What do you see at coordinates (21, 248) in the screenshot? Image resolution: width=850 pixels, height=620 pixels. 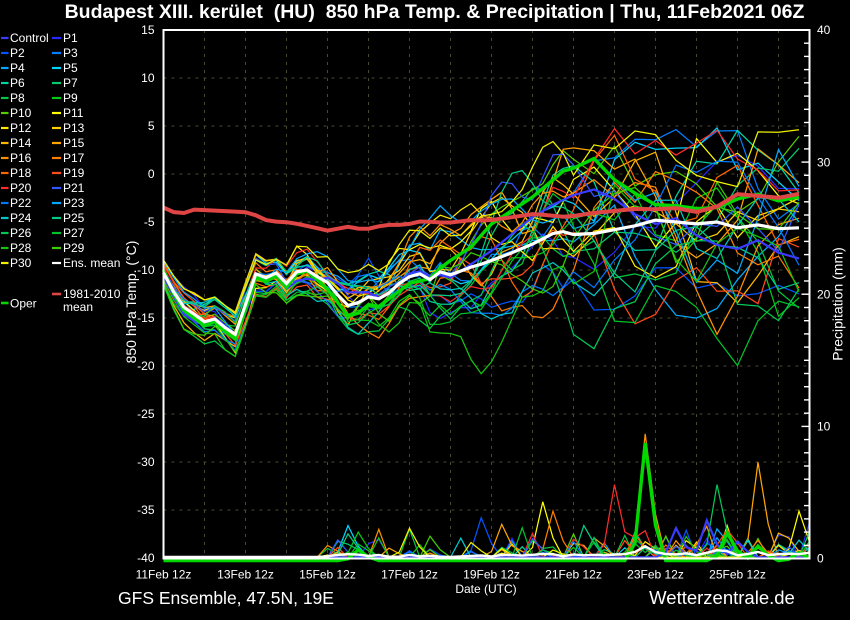 I see `svg-text: P28` at bounding box center [21, 248].